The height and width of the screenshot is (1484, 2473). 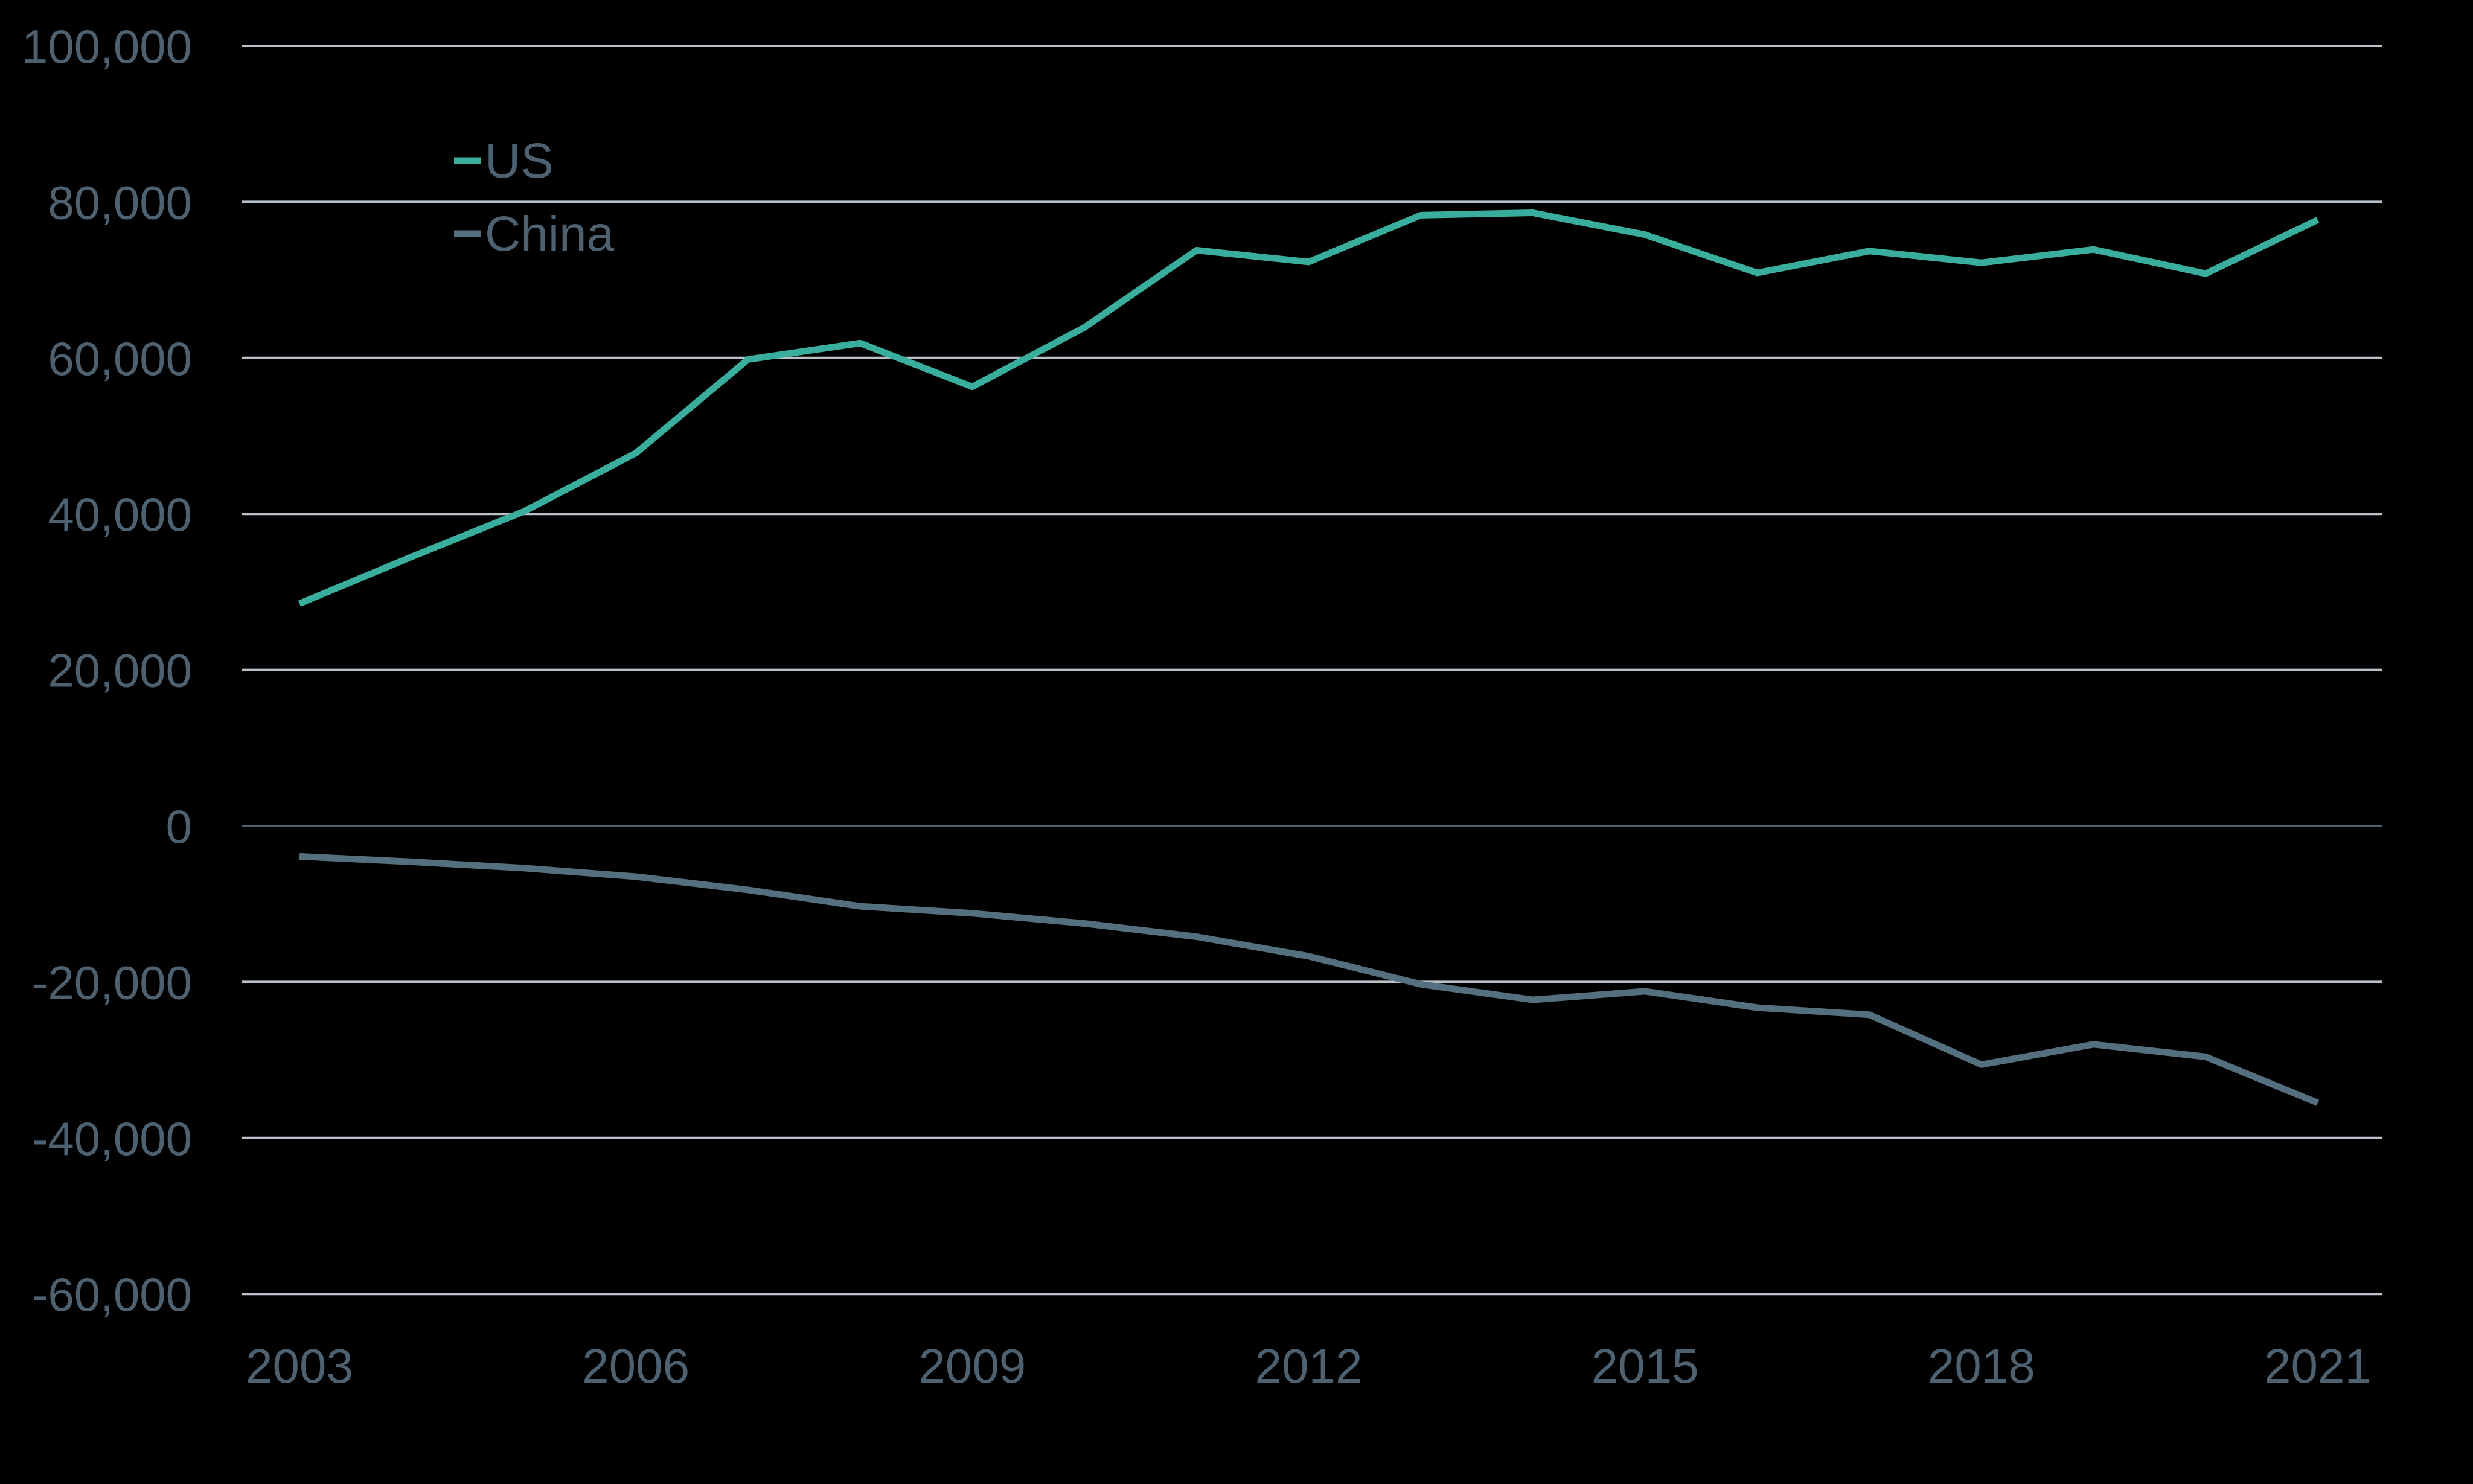 What do you see at coordinates (2318, 1366) in the screenshot?
I see `x-tick-label: 2021` at bounding box center [2318, 1366].